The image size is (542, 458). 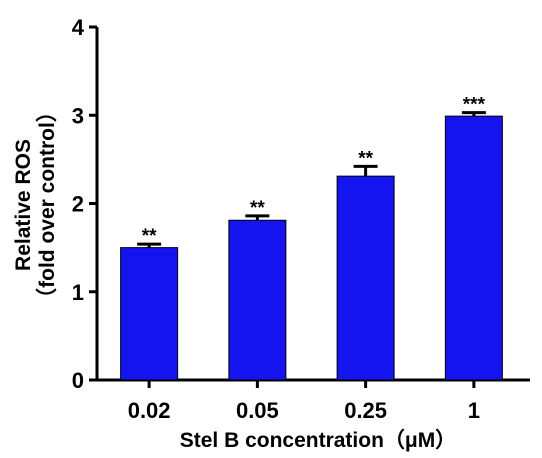 I want to click on y-axis-ticks: 0 1 2 3 4, so click(x=84, y=204).